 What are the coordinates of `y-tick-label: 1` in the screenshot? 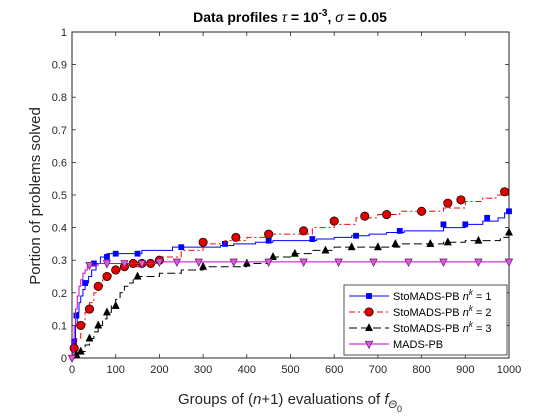 It's located at (64, 33).